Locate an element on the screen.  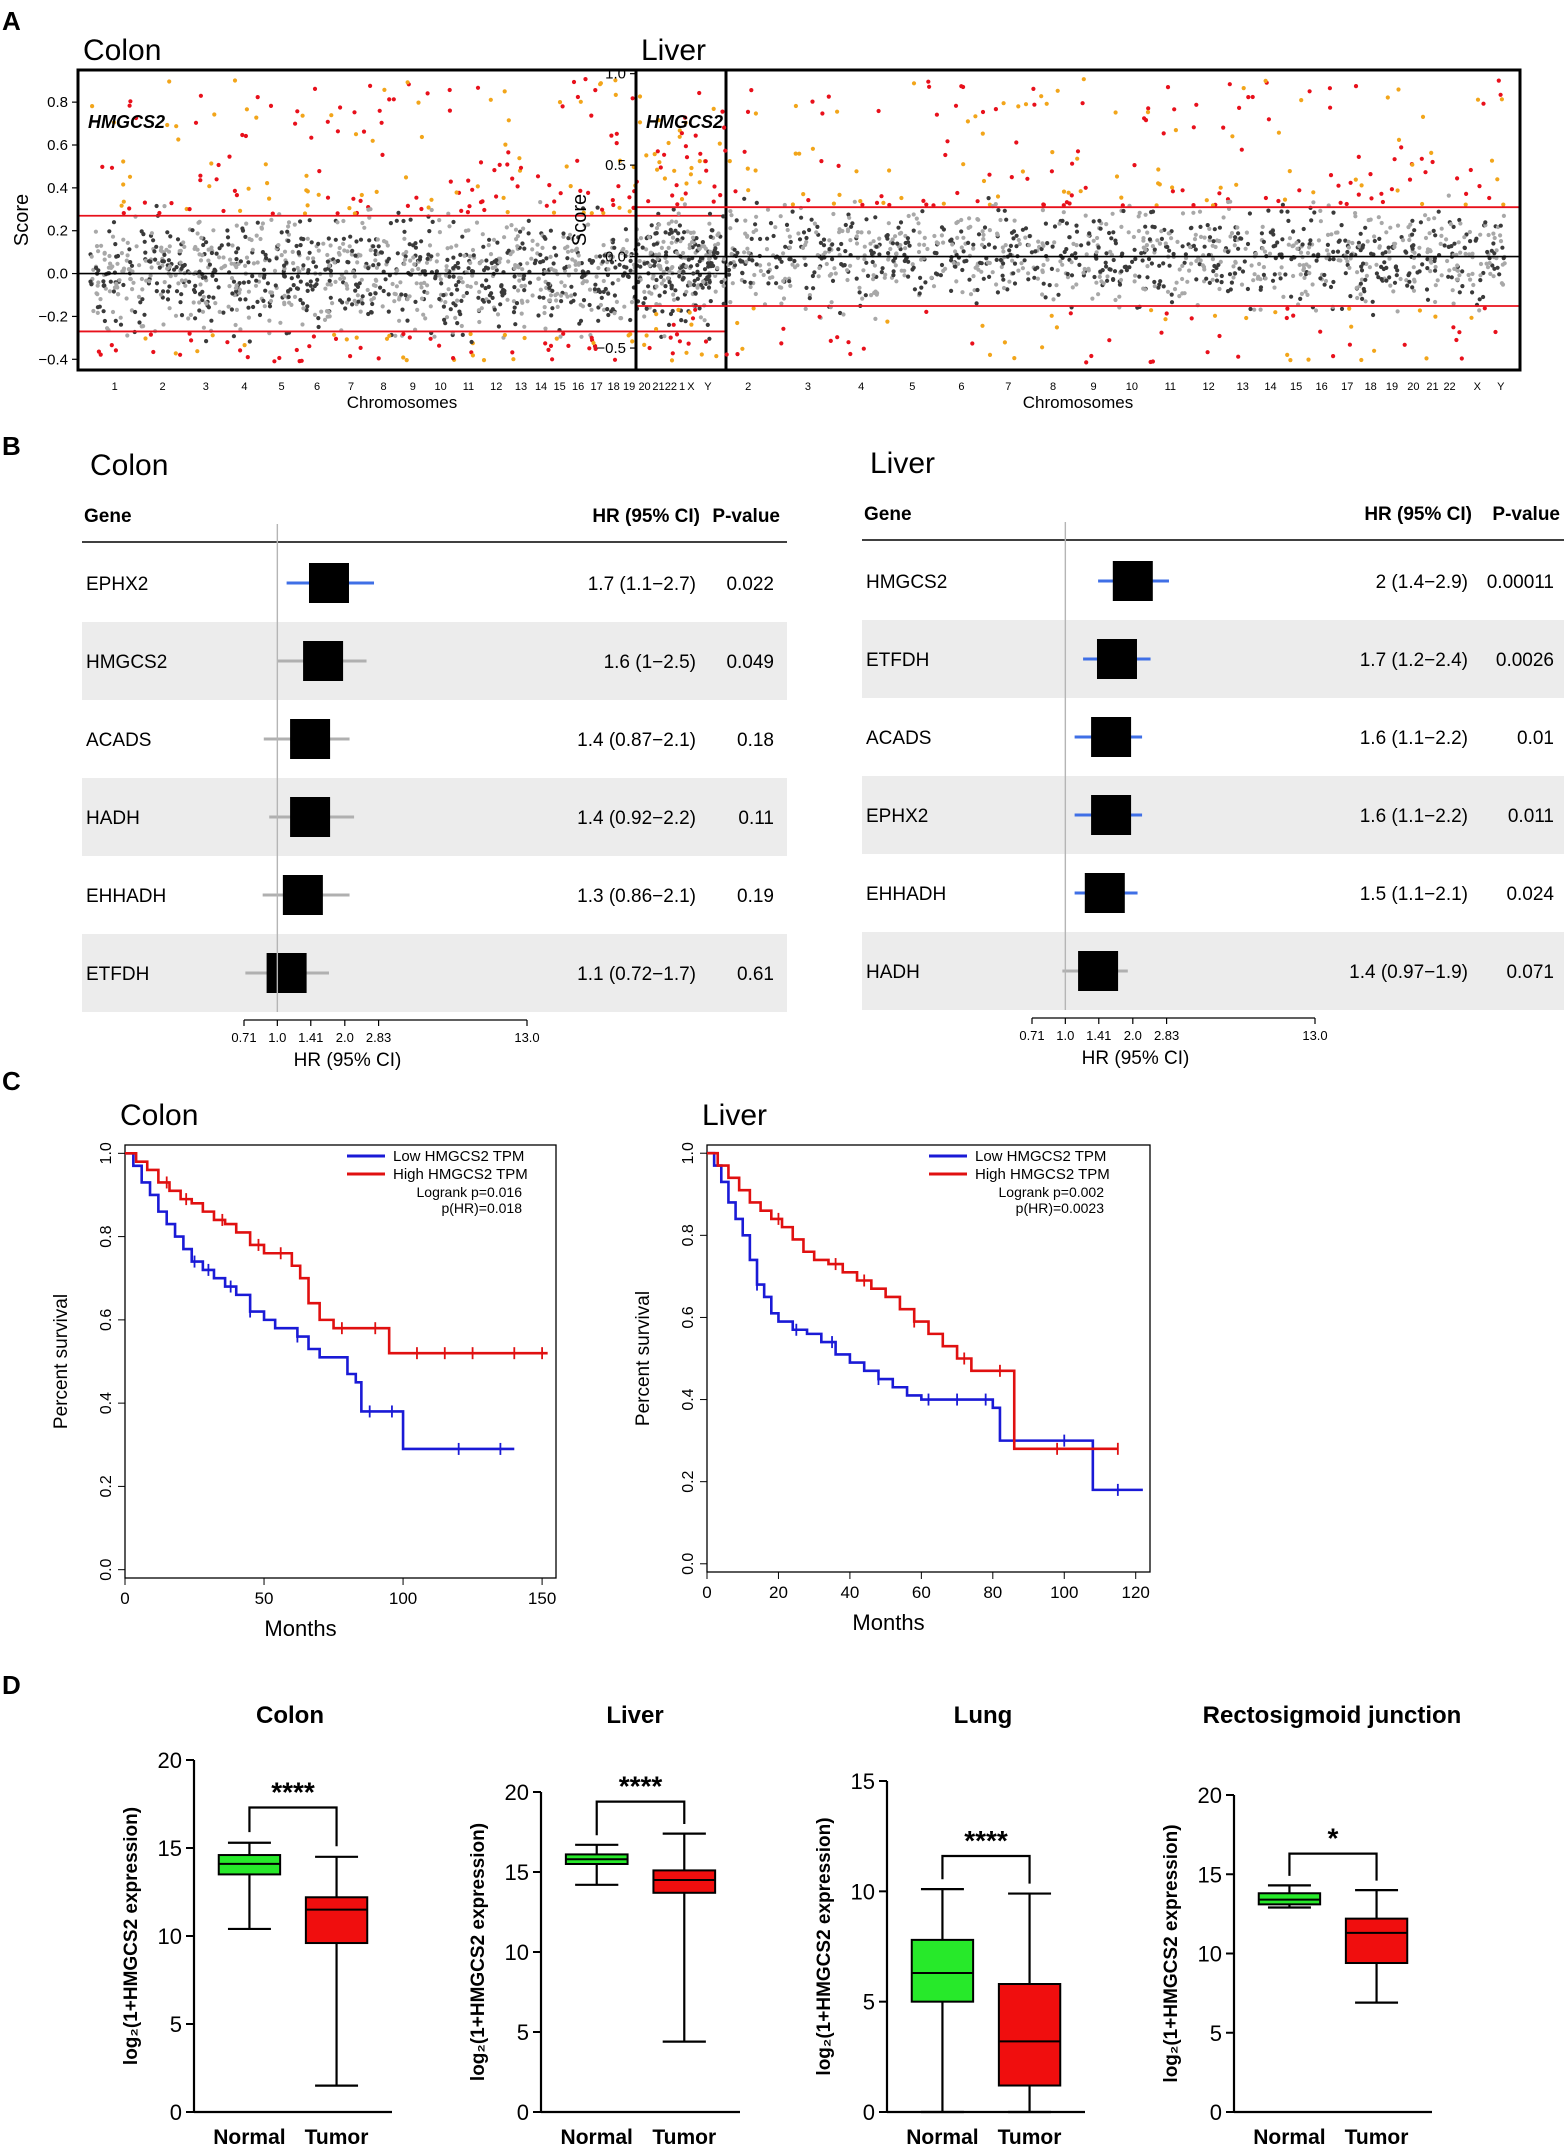
row-stripe is located at coordinates (434, 973).